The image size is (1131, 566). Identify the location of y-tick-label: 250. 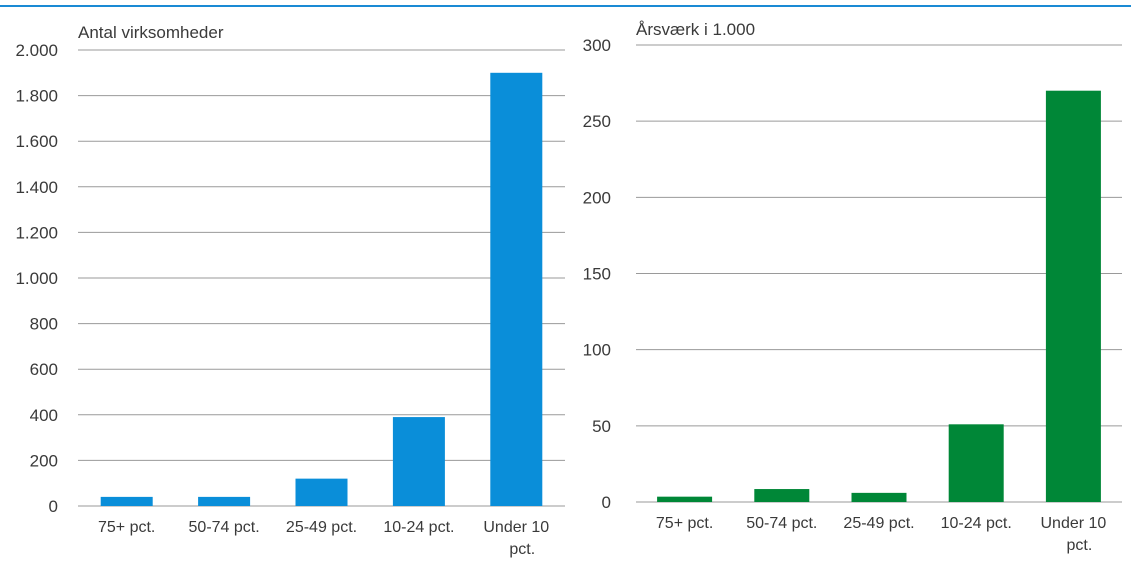
(597, 121).